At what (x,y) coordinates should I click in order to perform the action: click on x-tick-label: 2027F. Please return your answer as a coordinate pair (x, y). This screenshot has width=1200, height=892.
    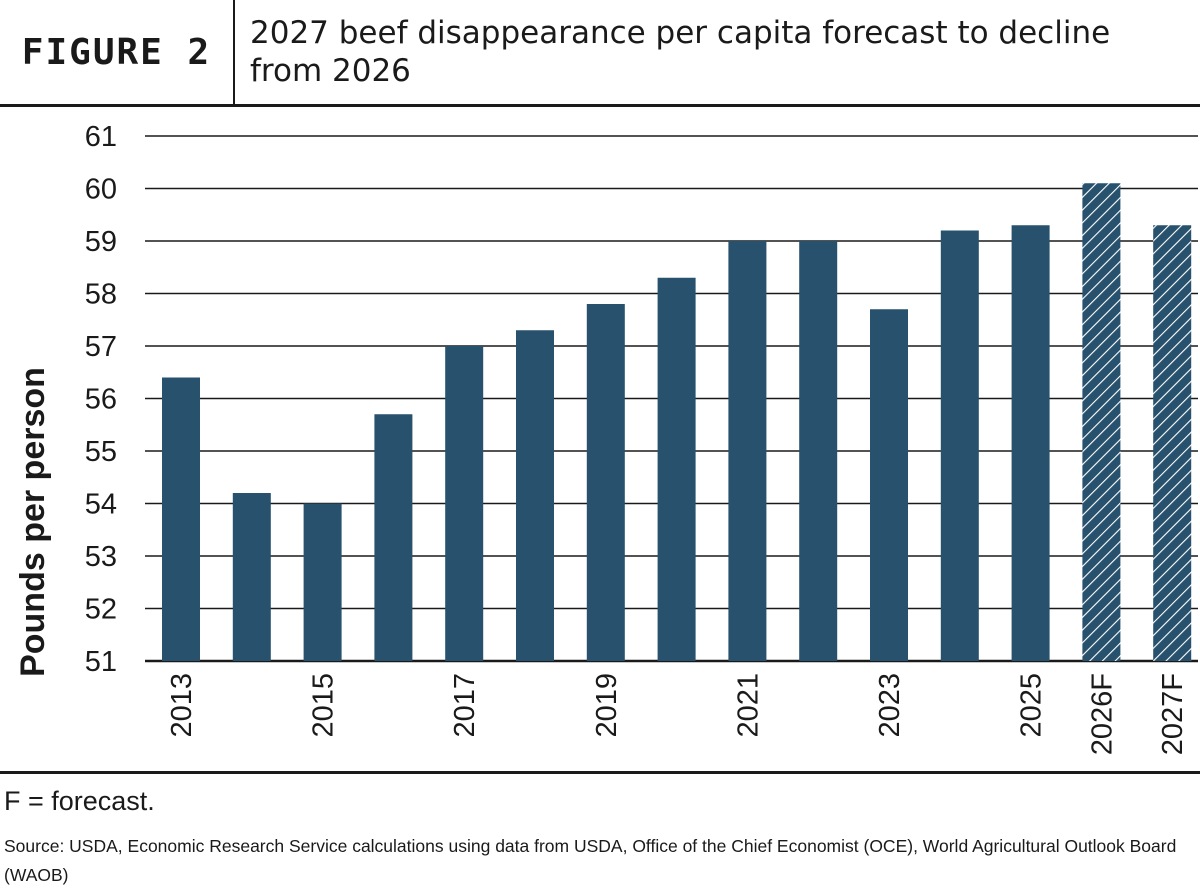
    Looking at the image, I should click on (1173, 714).